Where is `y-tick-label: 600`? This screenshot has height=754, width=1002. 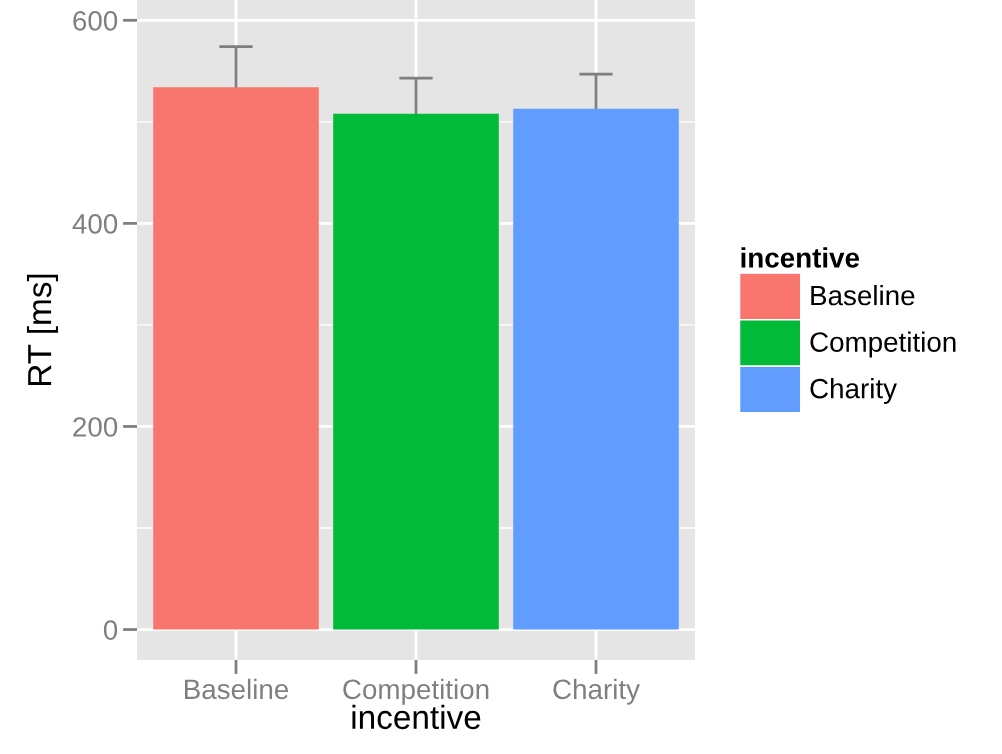
y-tick-label: 600 is located at coordinates (95, 20).